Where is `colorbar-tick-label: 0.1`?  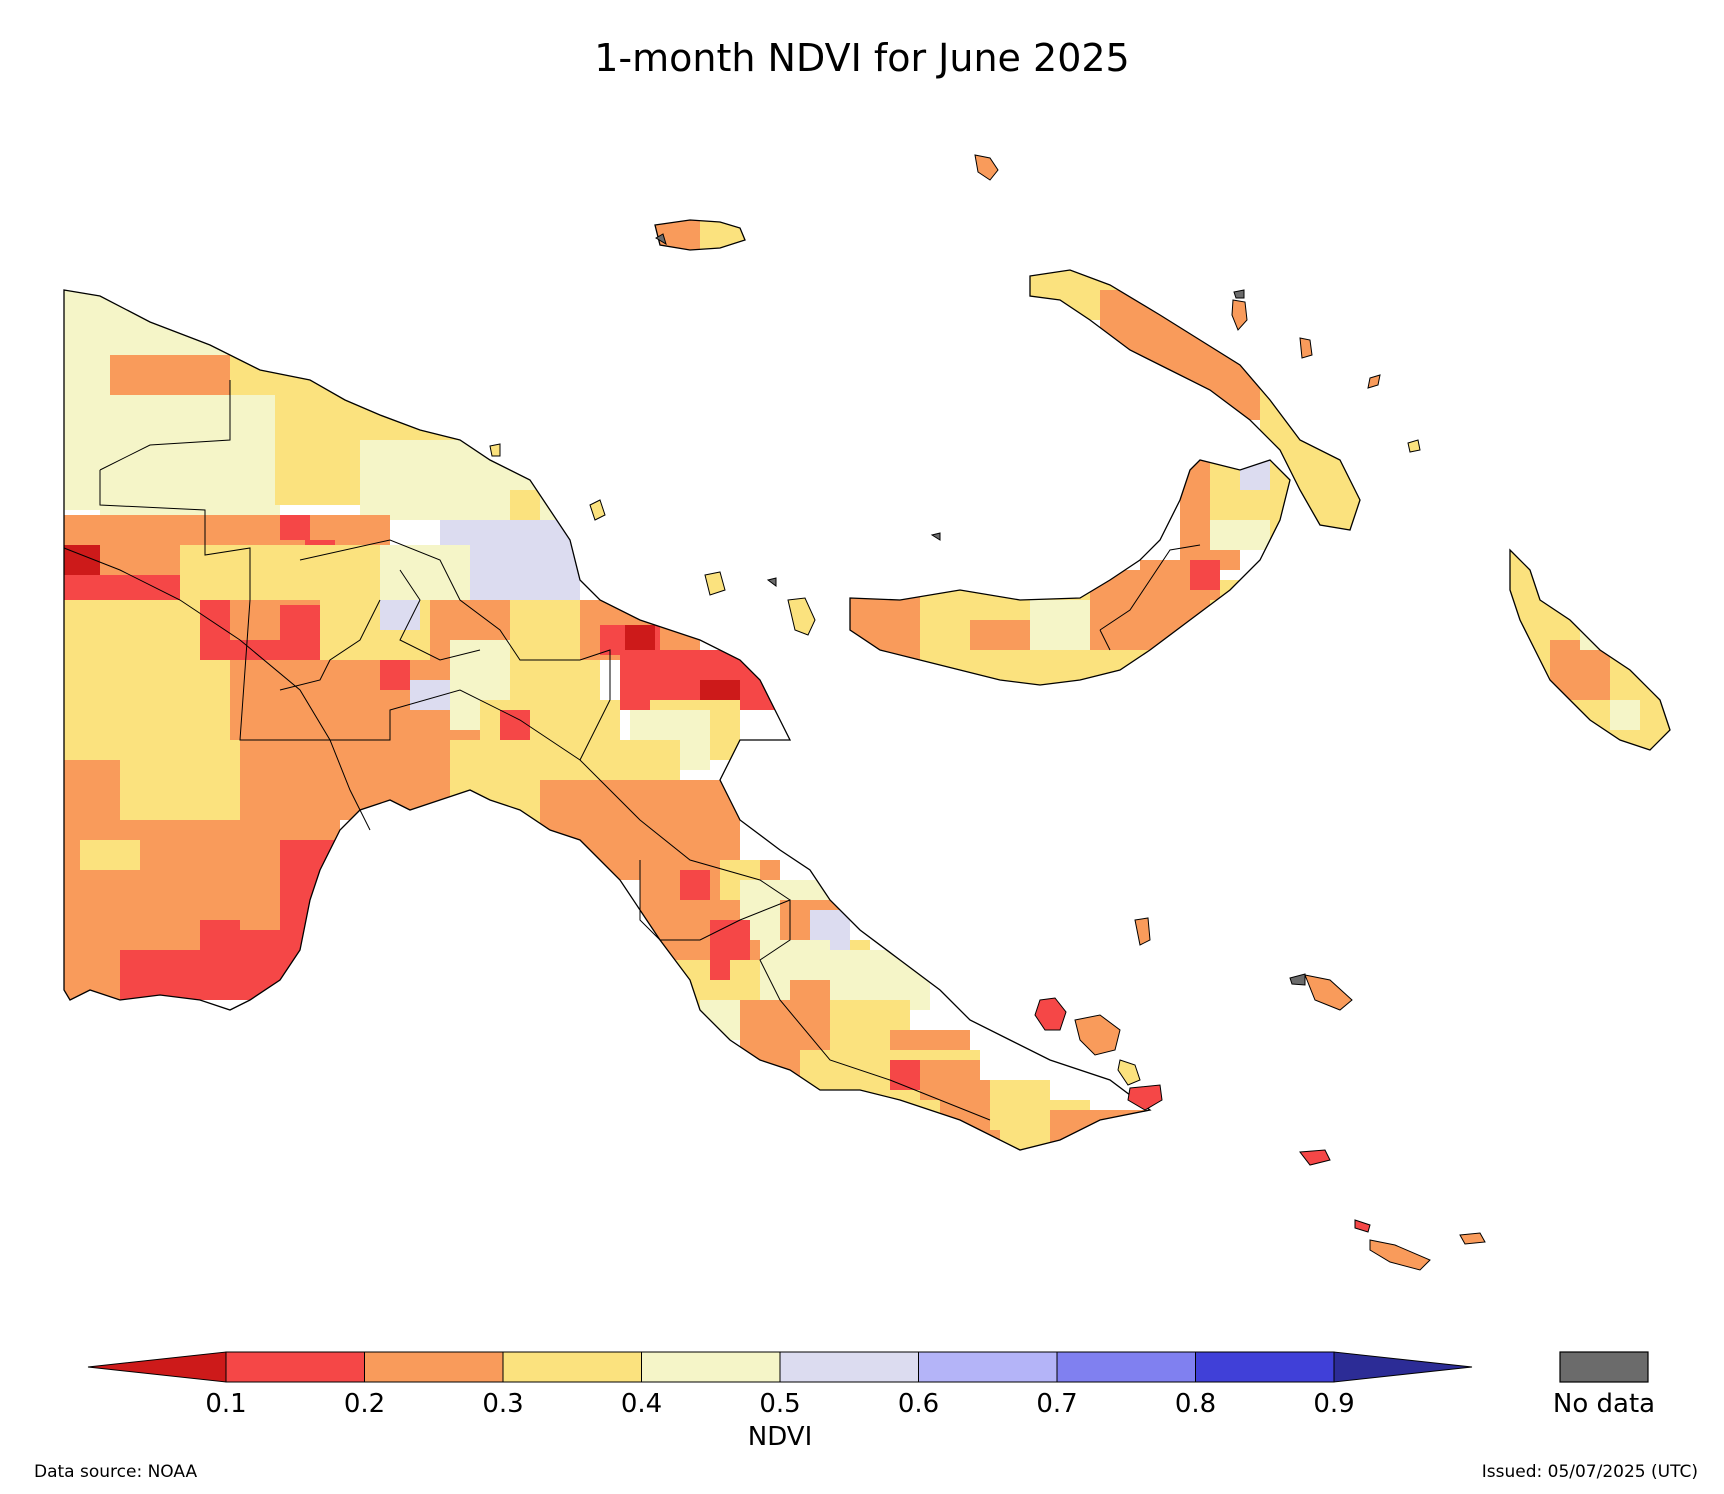 colorbar-tick-label: 0.1 is located at coordinates (225, 1404).